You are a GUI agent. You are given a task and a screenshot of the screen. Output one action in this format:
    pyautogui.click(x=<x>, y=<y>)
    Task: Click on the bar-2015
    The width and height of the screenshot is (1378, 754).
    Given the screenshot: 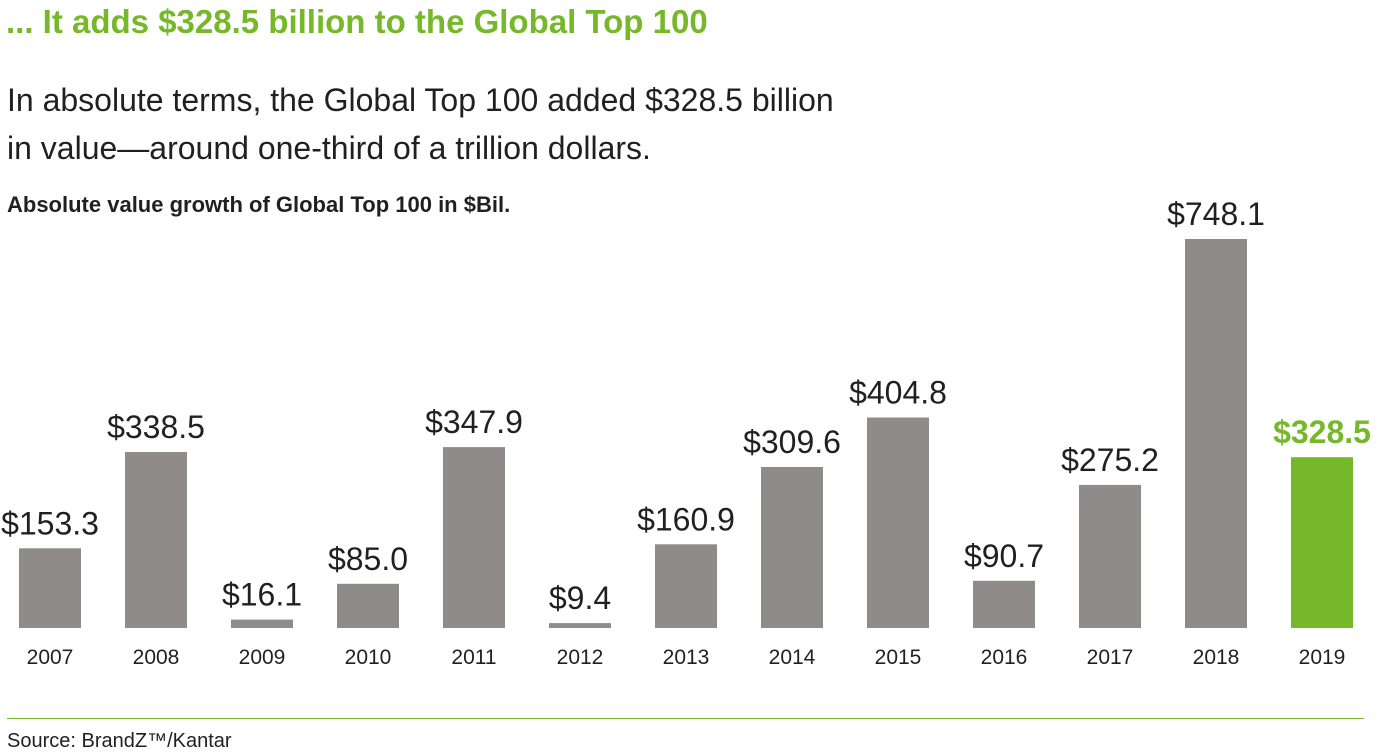 What is the action you would take?
    pyautogui.click(x=898, y=522)
    